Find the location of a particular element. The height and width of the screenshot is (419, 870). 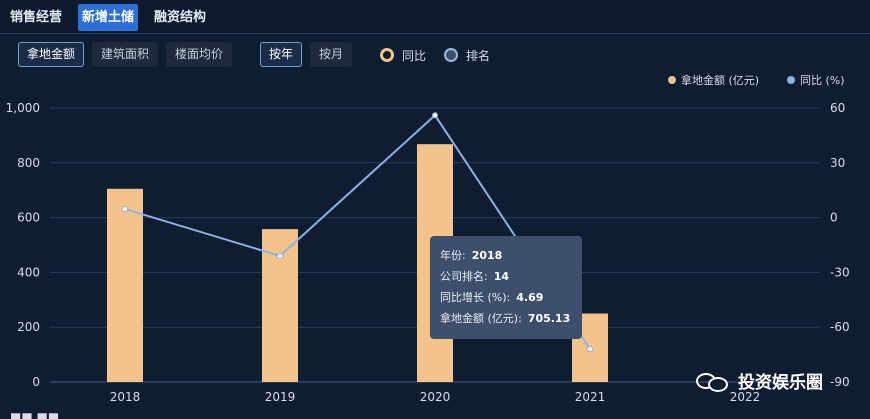

tooltip-row-year: 年份: 2018 is located at coordinates (471, 255).